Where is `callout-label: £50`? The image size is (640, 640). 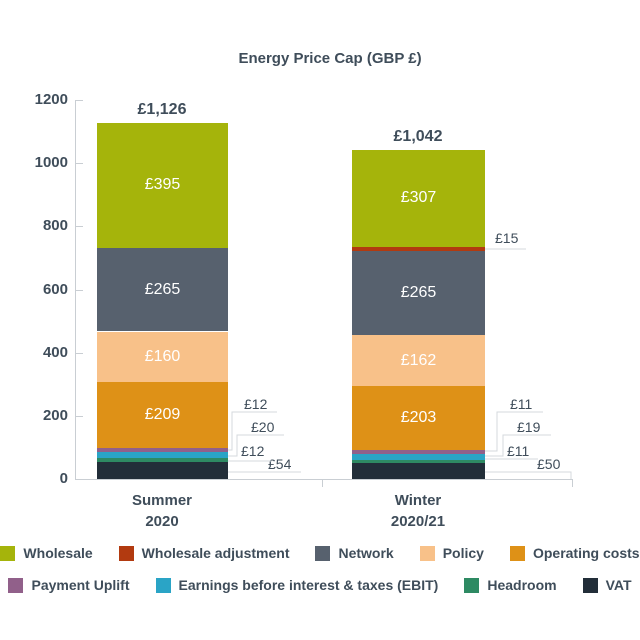
callout-label: £50 is located at coordinates (549, 464).